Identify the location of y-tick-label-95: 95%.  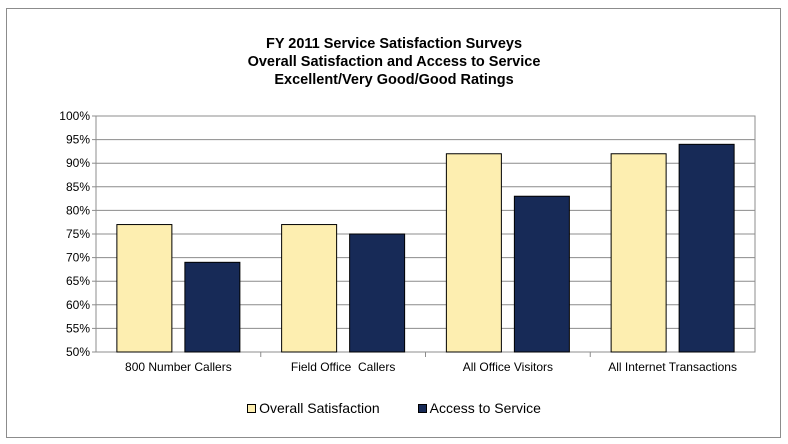
(78, 140).